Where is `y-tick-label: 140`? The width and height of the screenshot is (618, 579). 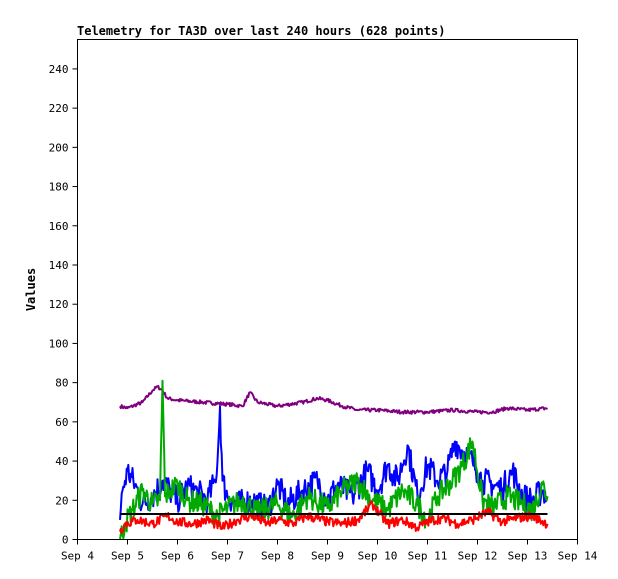
y-tick-label: 140 is located at coordinates (59, 265).